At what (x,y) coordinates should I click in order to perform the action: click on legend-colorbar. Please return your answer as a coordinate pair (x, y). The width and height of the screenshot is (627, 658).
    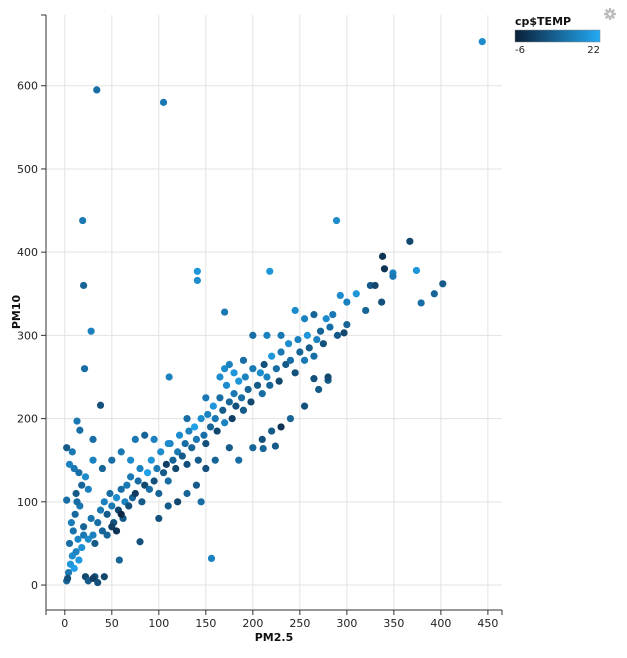
    Looking at the image, I should click on (557, 36).